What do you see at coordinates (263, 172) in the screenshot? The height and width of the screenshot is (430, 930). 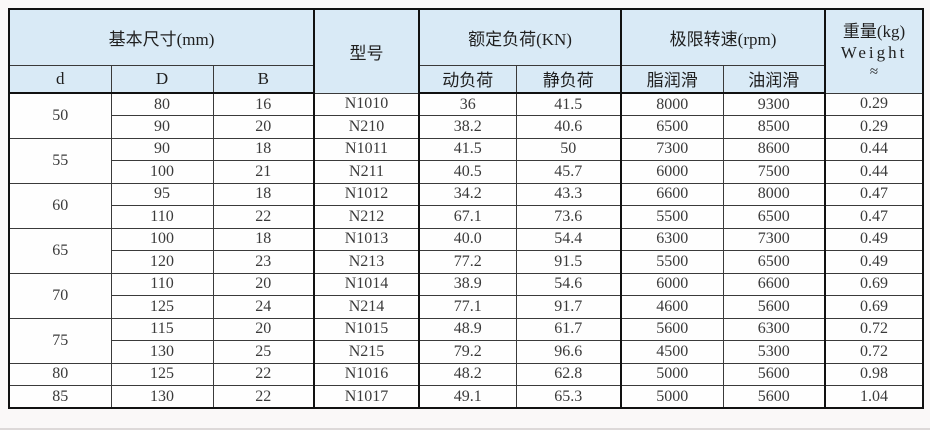 I see `cell-B: 21` at bounding box center [263, 172].